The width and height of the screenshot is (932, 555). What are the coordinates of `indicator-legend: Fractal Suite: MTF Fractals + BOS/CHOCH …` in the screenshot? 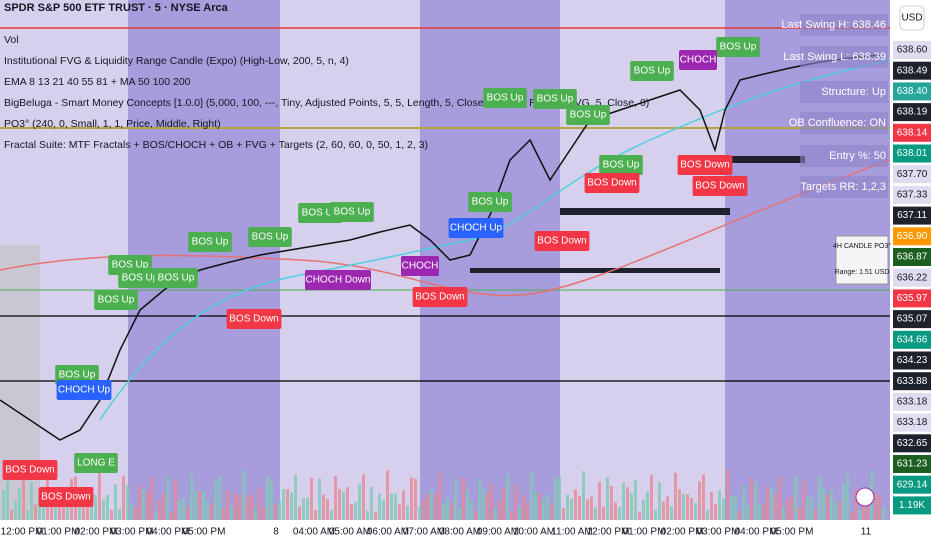 It's located at (216, 145).